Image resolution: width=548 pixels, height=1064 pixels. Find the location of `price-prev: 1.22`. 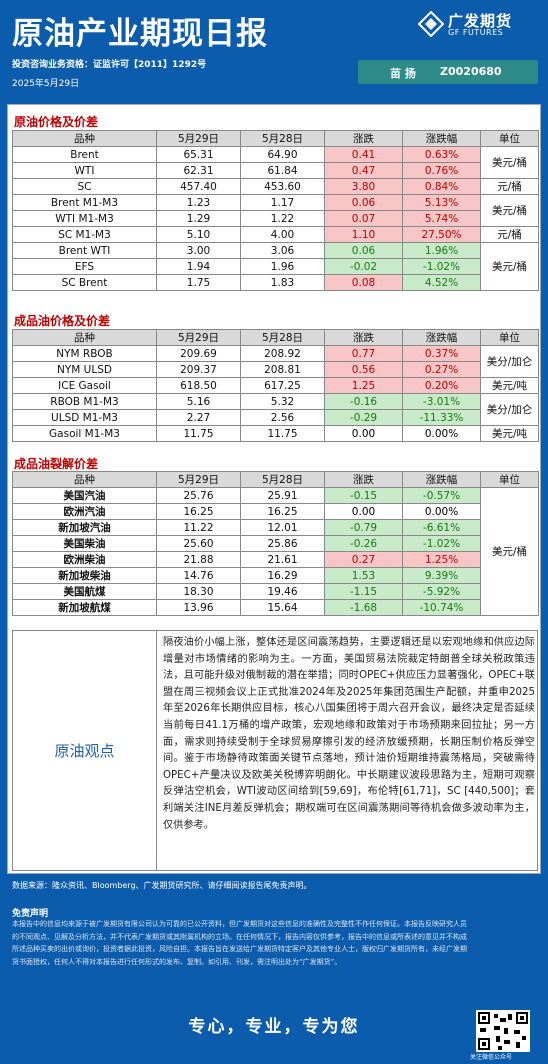

price-prev: 1.22 is located at coordinates (282, 218).